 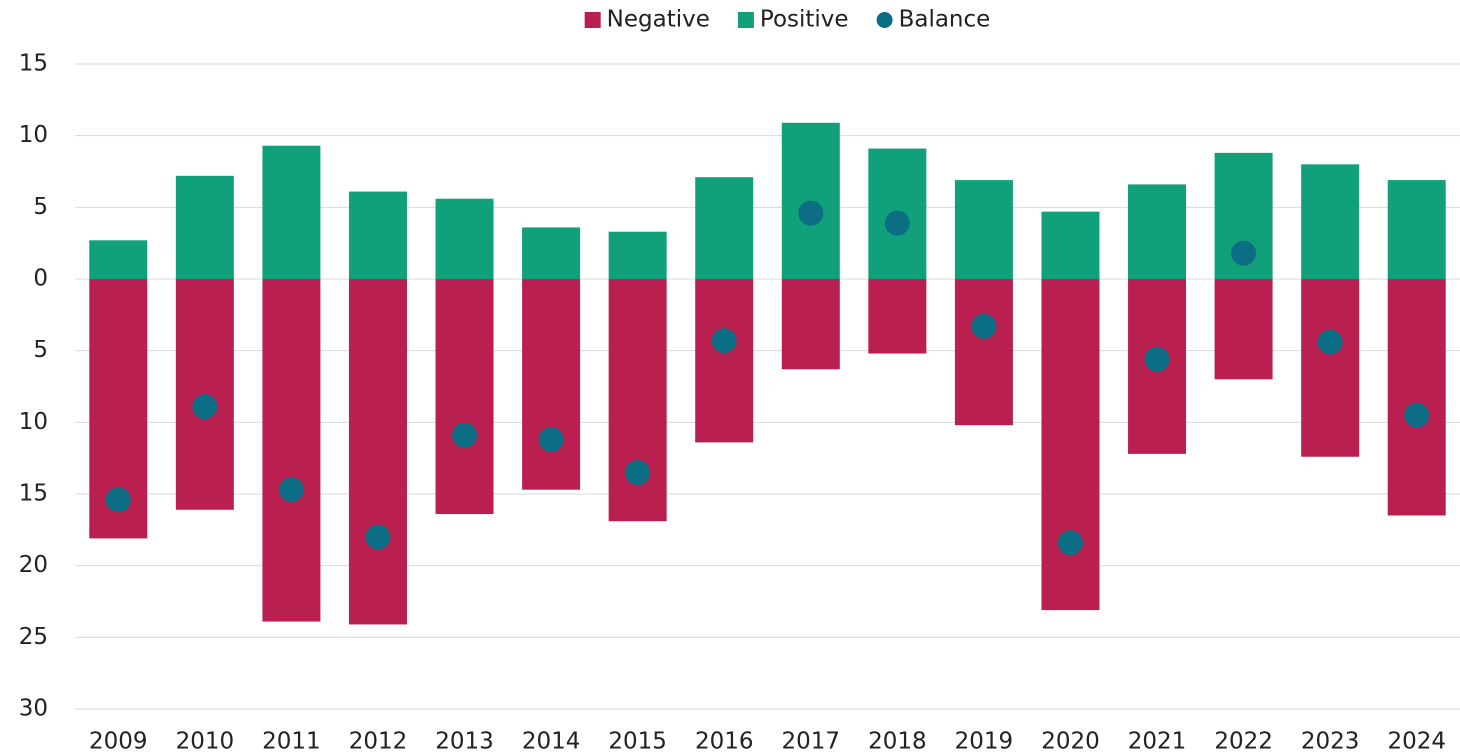 What do you see at coordinates (945, 20) in the screenshot?
I see `legend-label: Balance` at bounding box center [945, 20].